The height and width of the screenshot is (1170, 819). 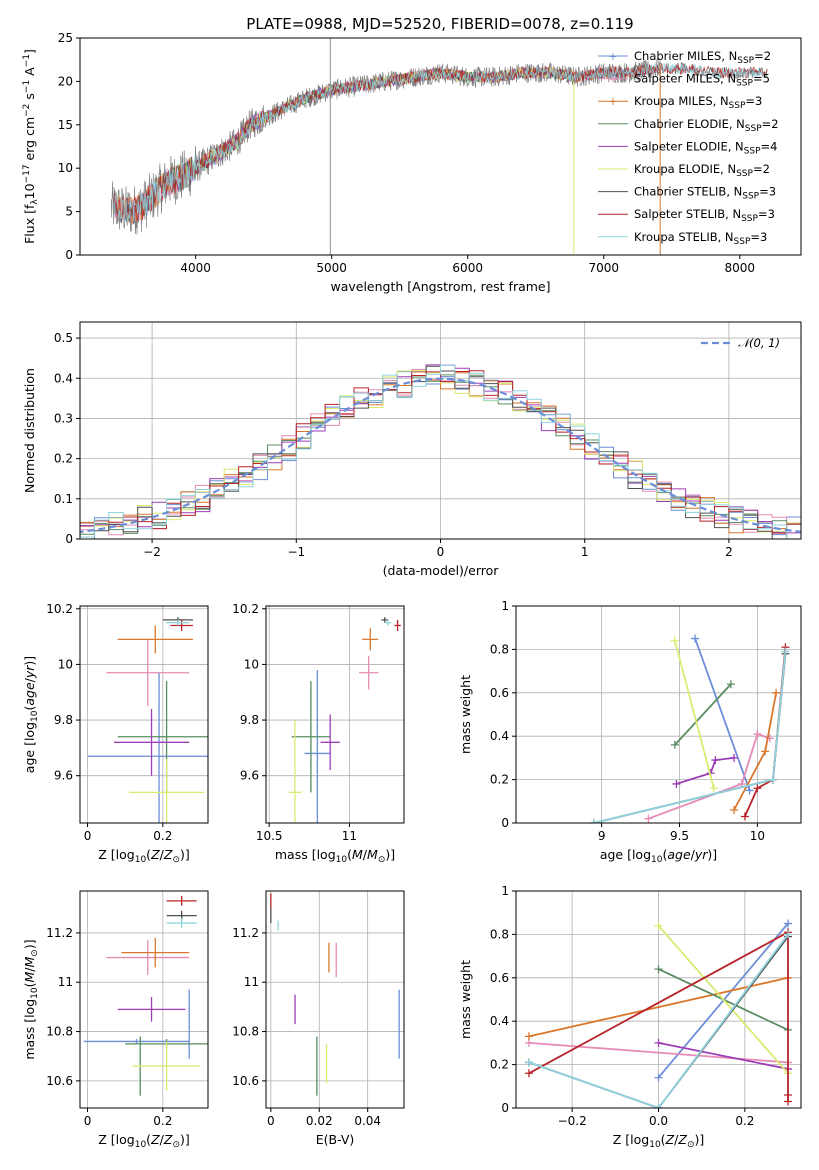 I want to click on text-span: ⊙, so click(x=176, y=860).